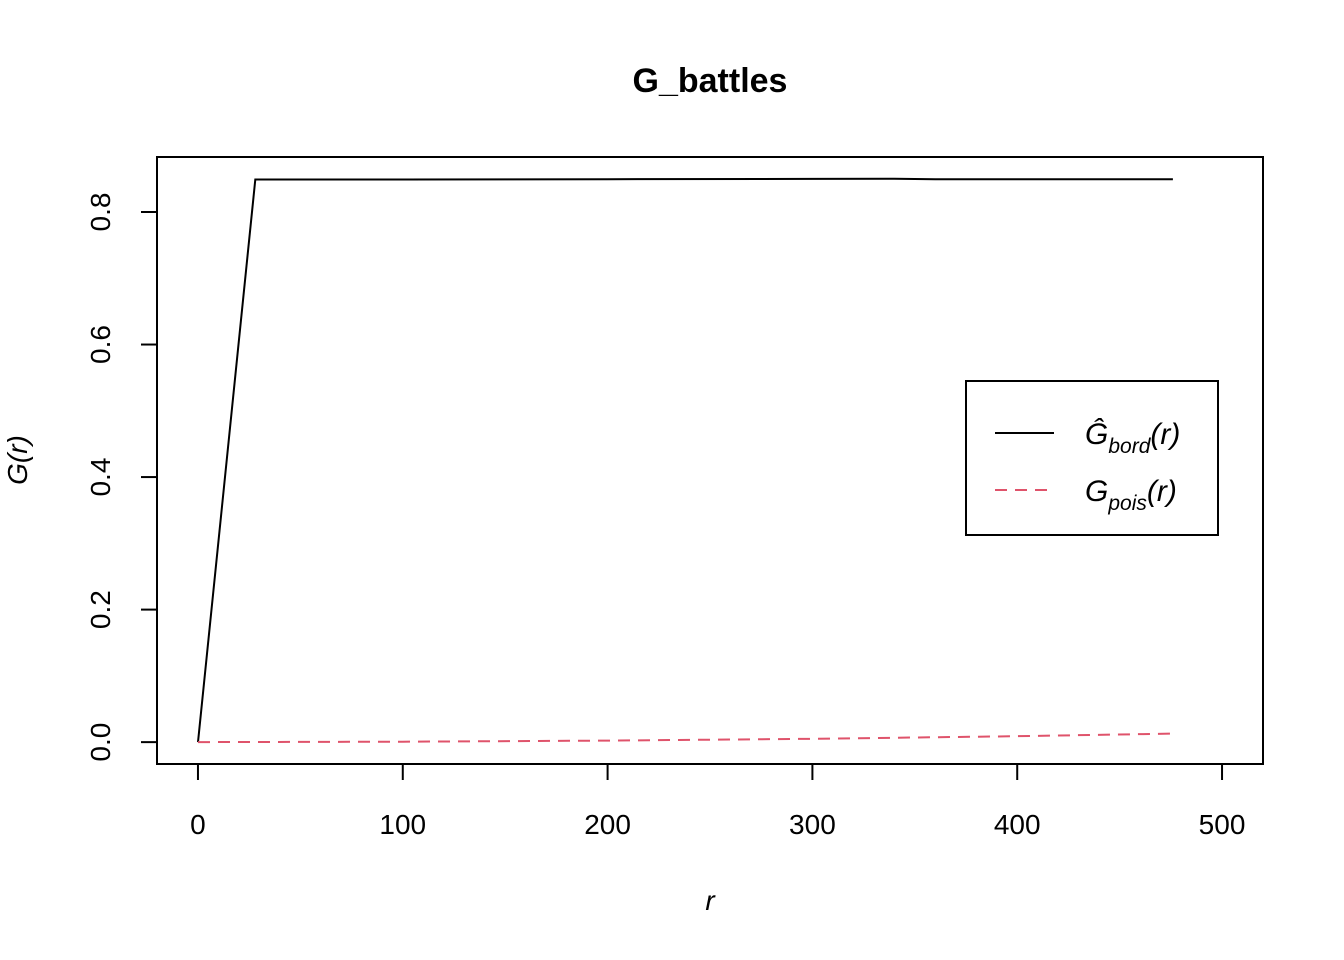 Image resolution: width=1344 pixels, height=960 pixels. I want to click on legend-box, so click(1092, 458).